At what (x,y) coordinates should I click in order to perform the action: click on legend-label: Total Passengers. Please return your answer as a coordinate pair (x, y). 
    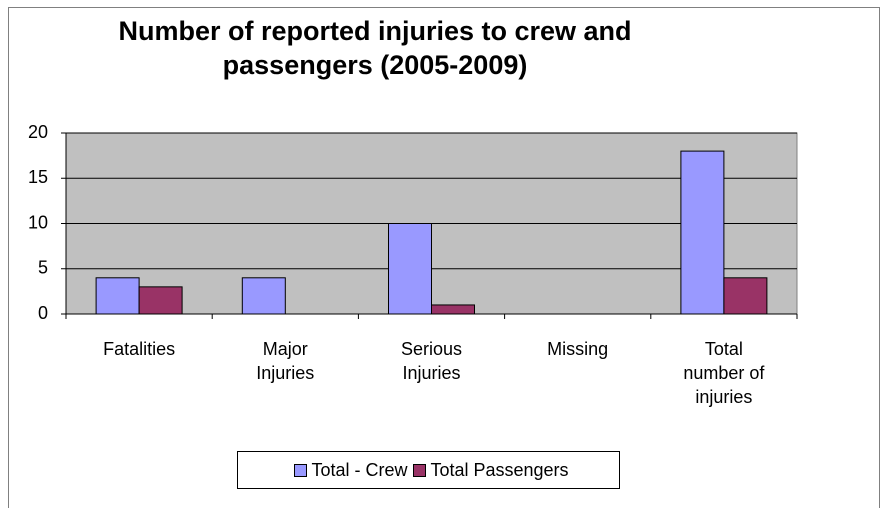
    Looking at the image, I should click on (499, 469).